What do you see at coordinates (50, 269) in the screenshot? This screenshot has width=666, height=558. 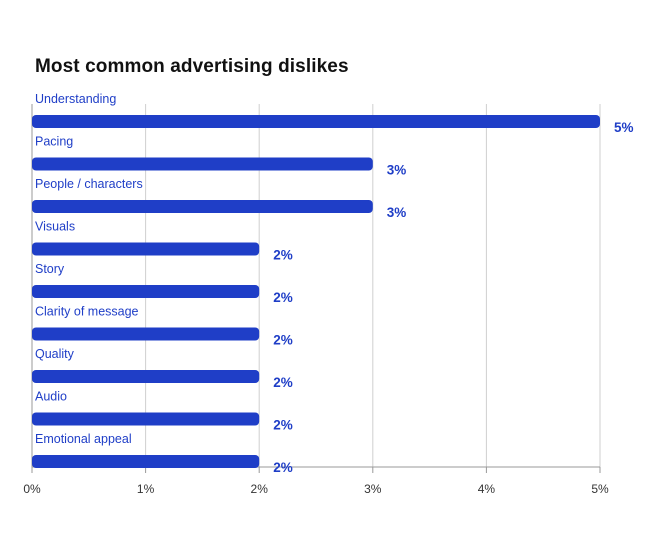 I see `category-label: Story` at bounding box center [50, 269].